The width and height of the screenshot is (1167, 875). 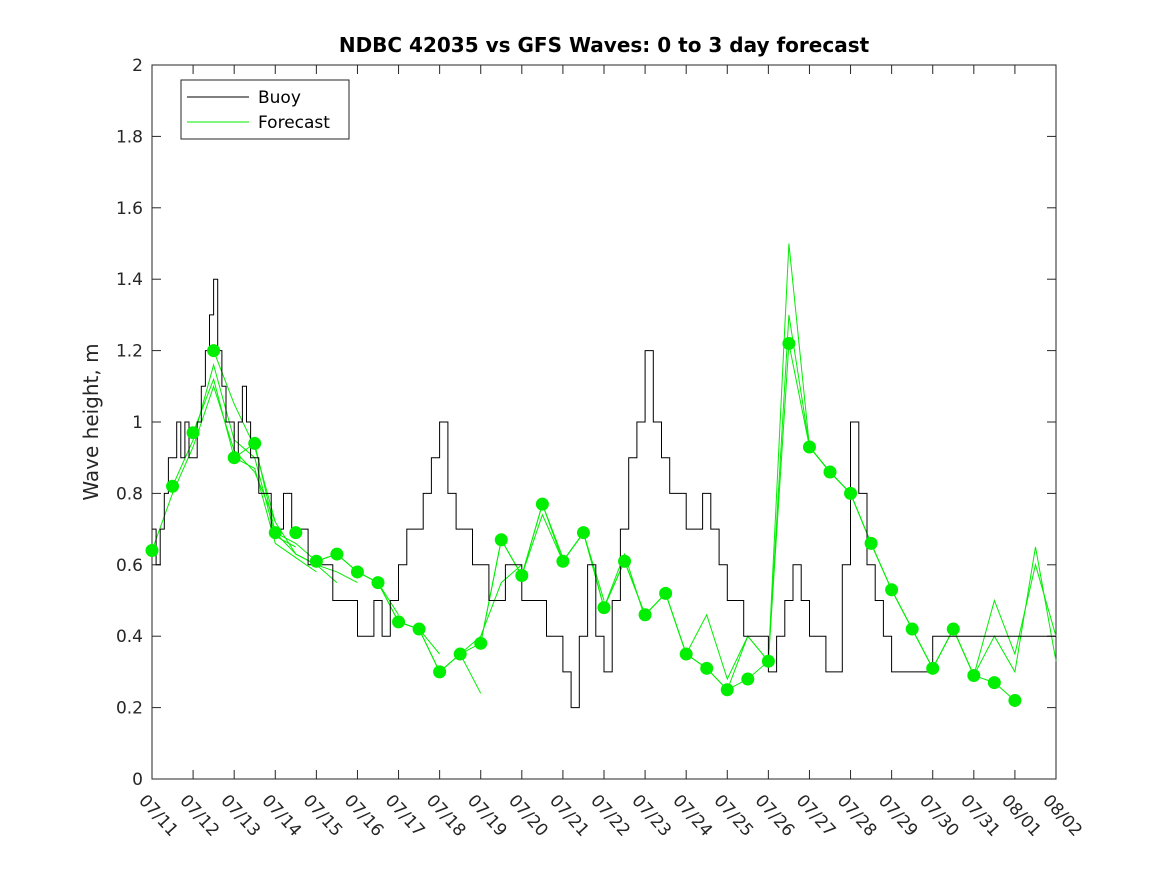 I want to click on y-tick-label: 1.6, so click(x=129, y=209).